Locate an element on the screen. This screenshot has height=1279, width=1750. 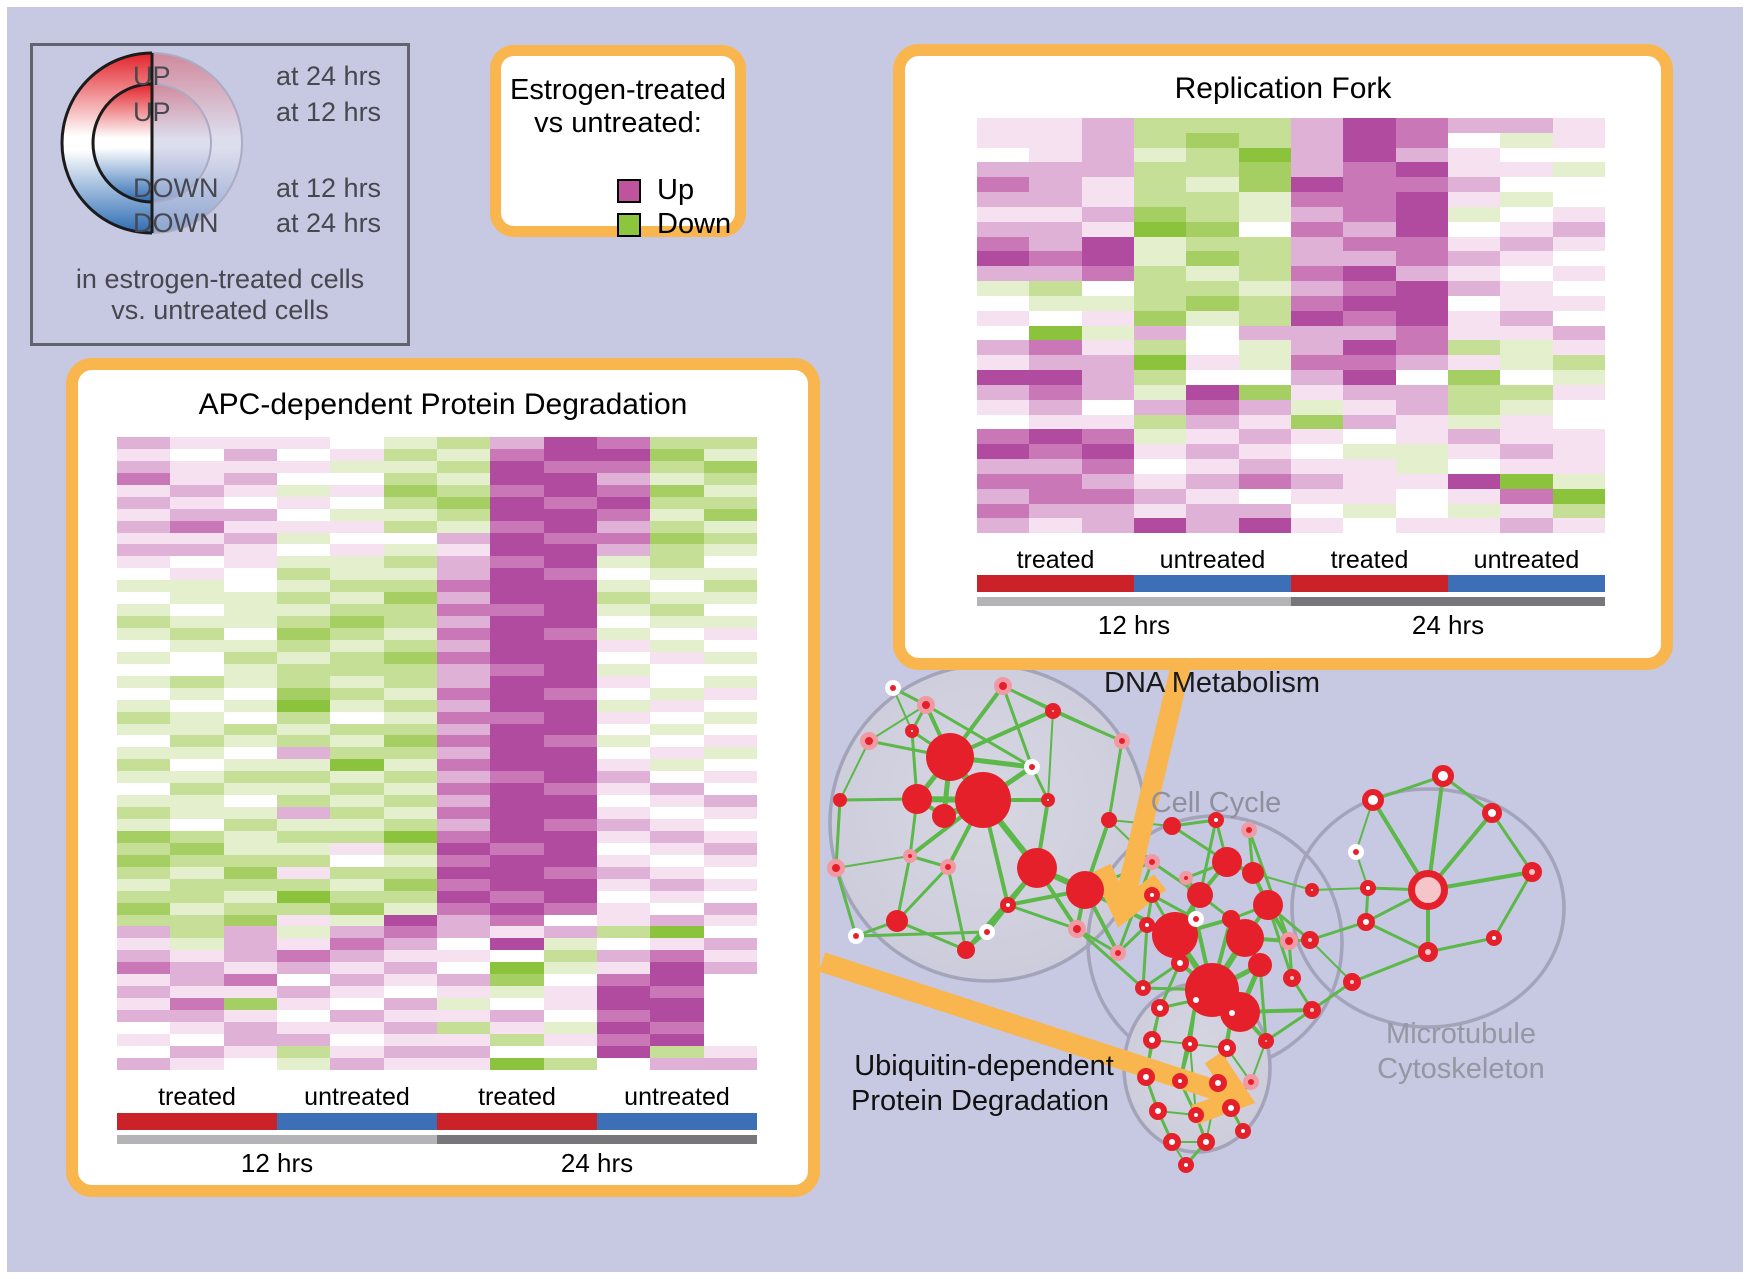
network-edge is located at coordinates (1017, 726).